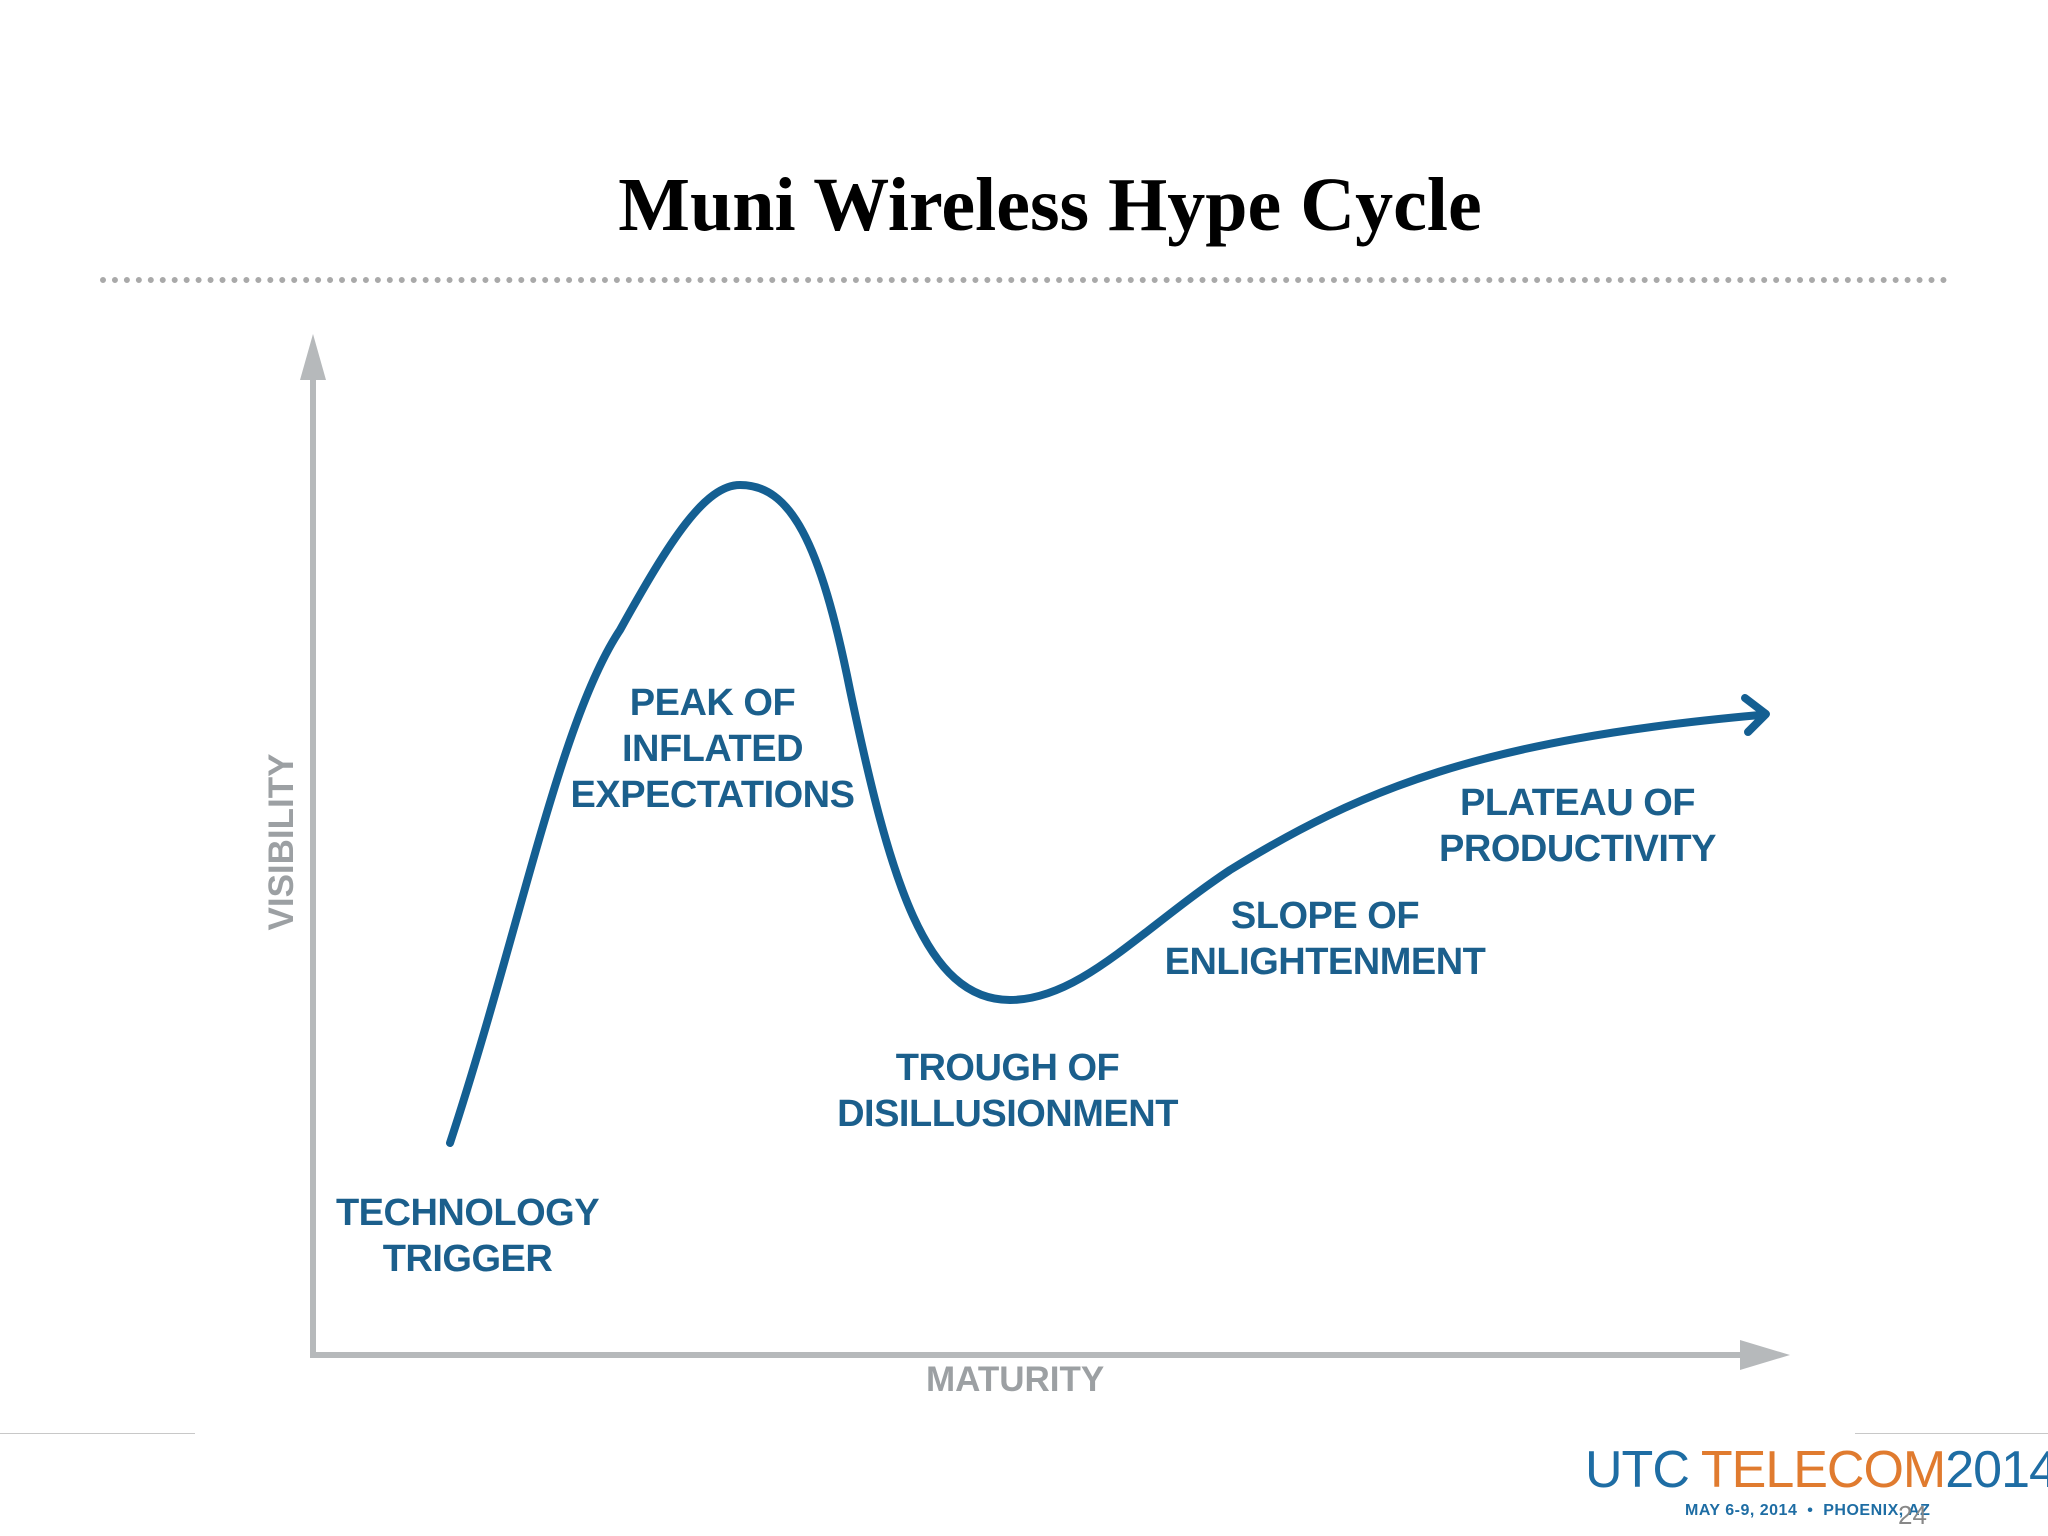 This screenshot has width=2048, height=1536. I want to click on slide-page-number: 24, so click(1912, 1515).